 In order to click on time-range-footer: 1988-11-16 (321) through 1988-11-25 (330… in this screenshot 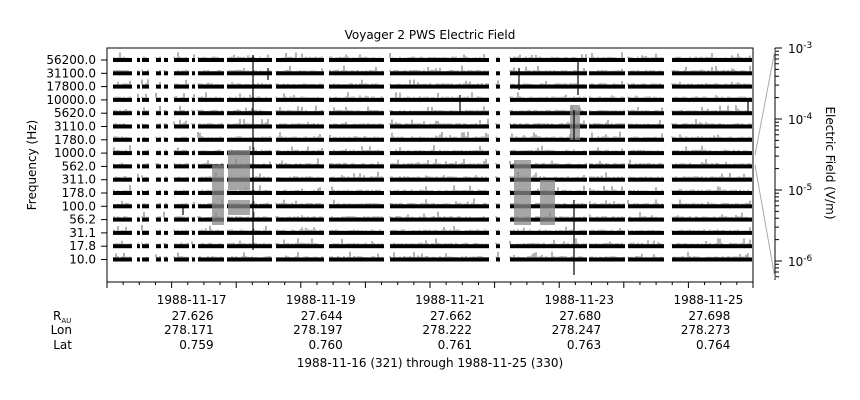, I will do `click(430, 363)`.